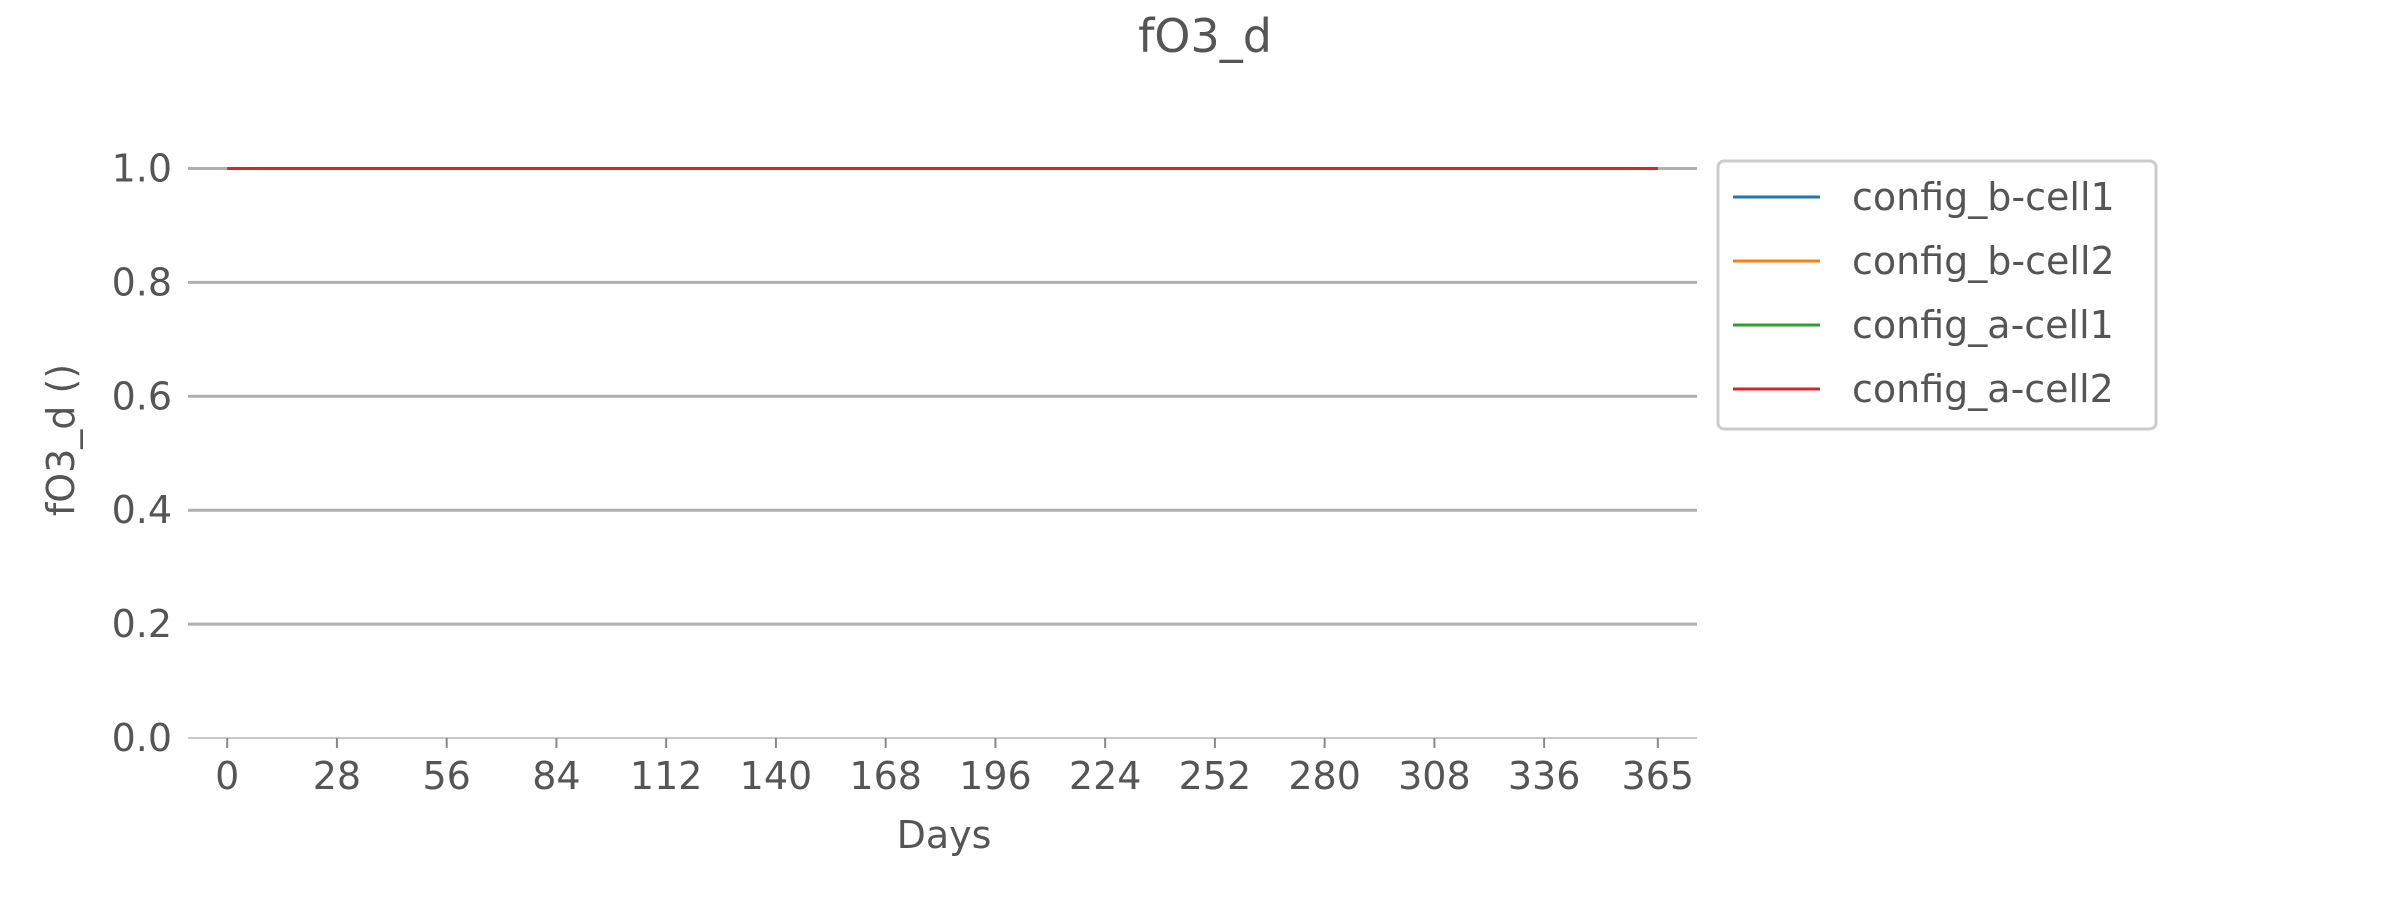 Image resolution: width=2400 pixels, height=904 pixels. Describe the element at coordinates (1983, 325) in the screenshot. I see `legend-label: config_a-cell1` at that location.